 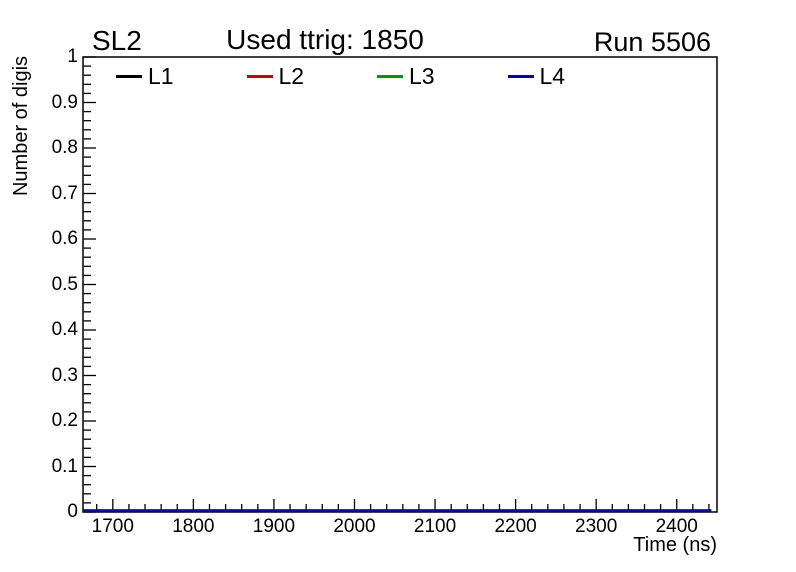 I want to click on x-tick-label-2200: 2200, so click(x=515, y=526).